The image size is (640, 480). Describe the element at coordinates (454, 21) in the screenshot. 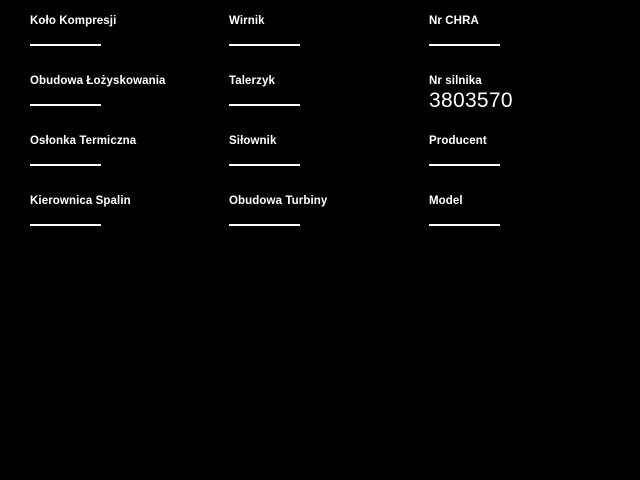

I see `field-label: Nr CHRA` at that location.